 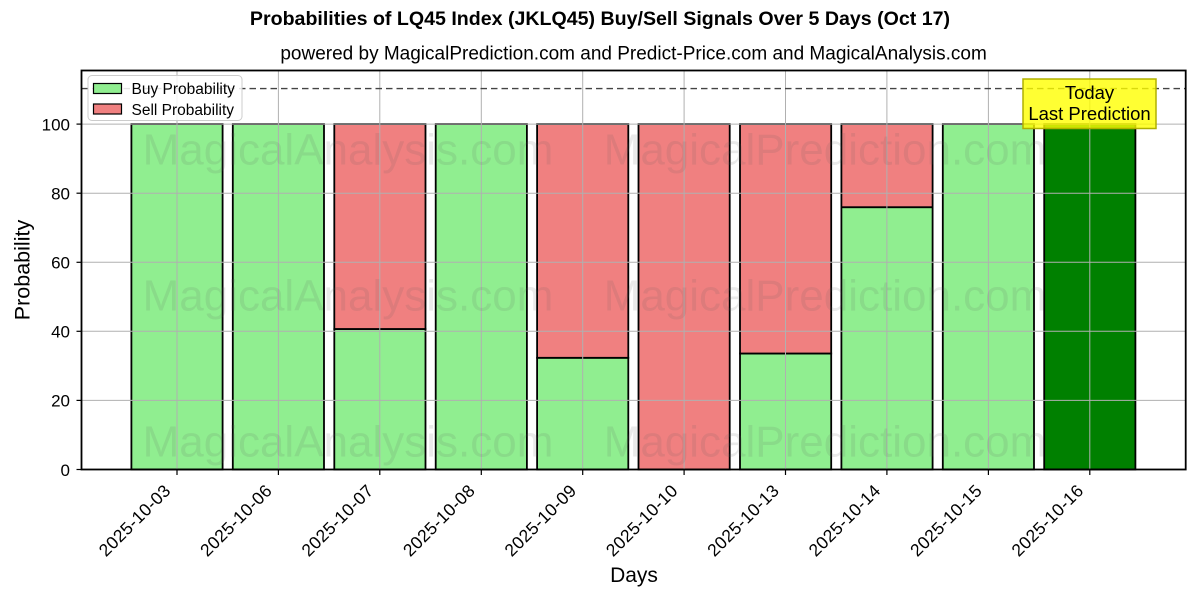 What do you see at coordinates (60, 332) in the screenshot?
I see `svg-text: 40` at bounding box center [60, 332].